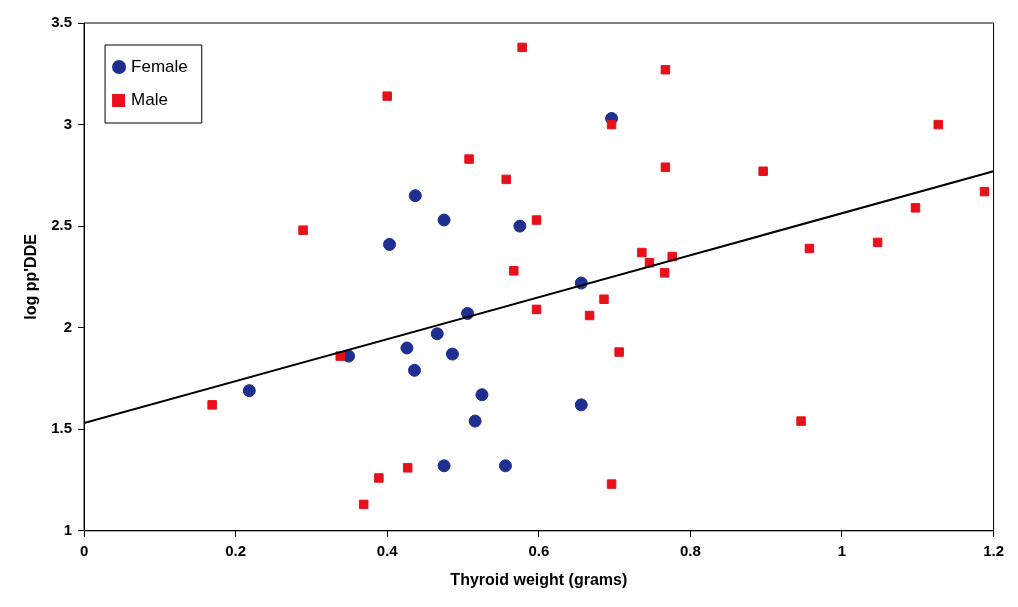 The height and width of the screenshot is (607, 1018). What do you see at coordinates (539, 550) in the screenshot?
I see `x-tick-label: 0.6` at bounding box center [539, 550].